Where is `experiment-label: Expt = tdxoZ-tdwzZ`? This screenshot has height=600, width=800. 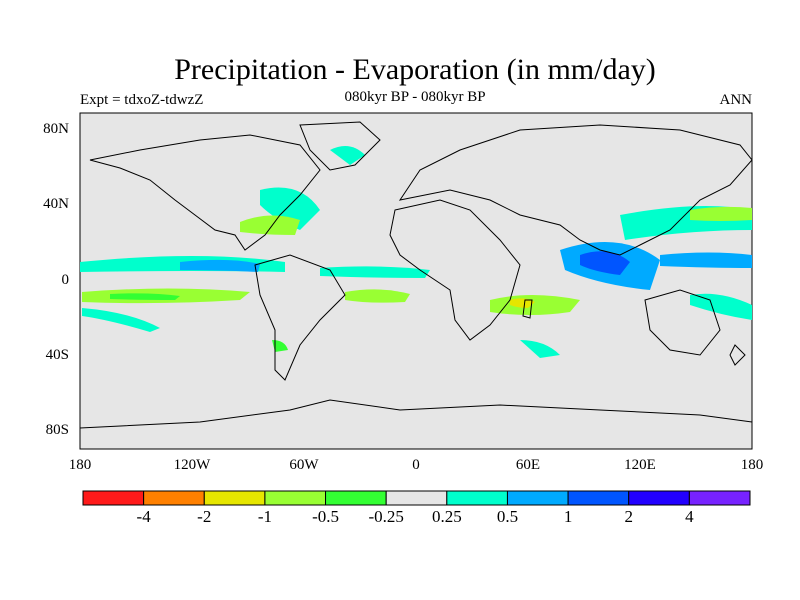
experiment-label: Expt = tdxoZ-tdwzZ is located at coordinates (142, 100).